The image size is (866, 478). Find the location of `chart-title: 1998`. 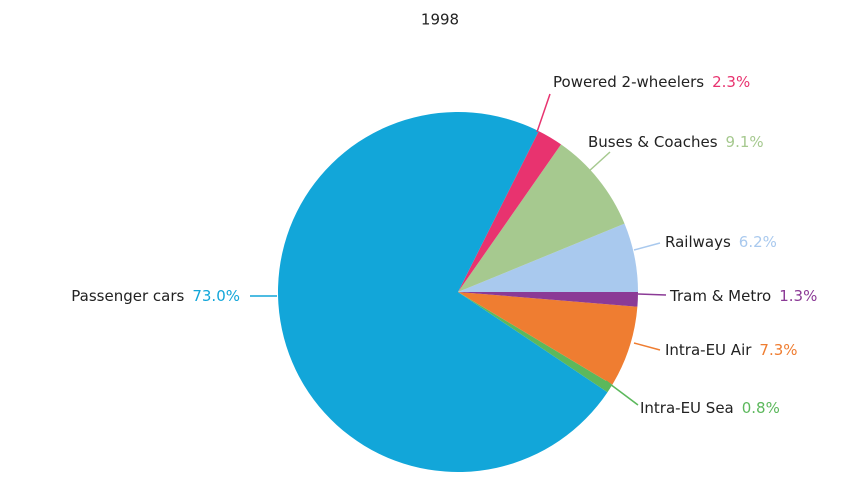

chart-title: 1998 is located at coordinates (440, 20).